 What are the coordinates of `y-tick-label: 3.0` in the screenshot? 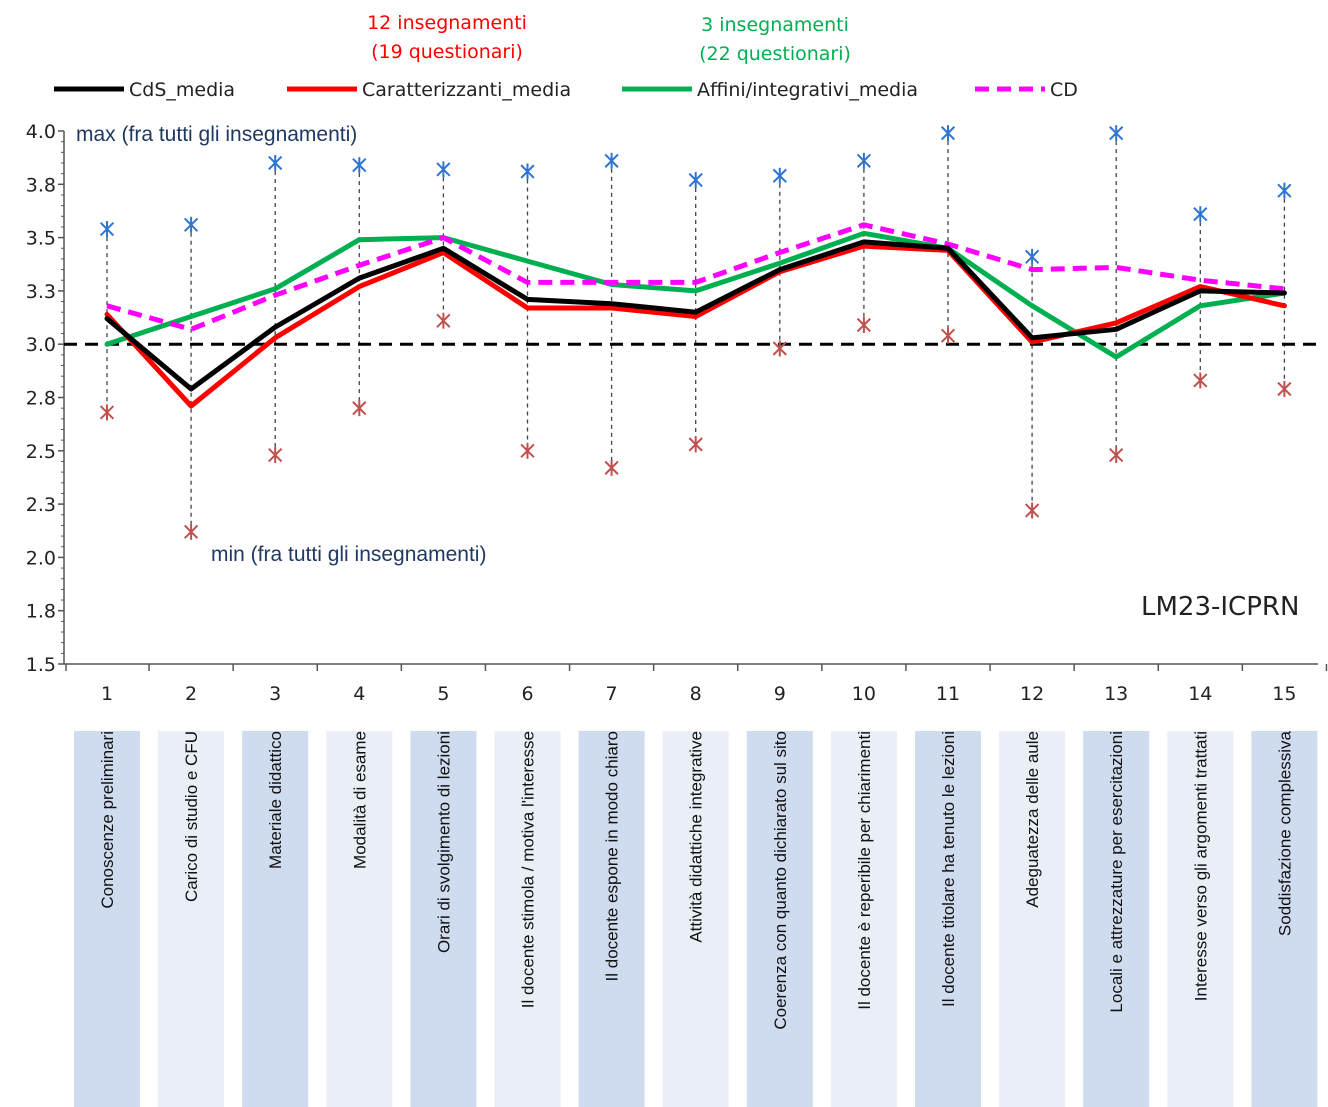 It's located at (41, 345).